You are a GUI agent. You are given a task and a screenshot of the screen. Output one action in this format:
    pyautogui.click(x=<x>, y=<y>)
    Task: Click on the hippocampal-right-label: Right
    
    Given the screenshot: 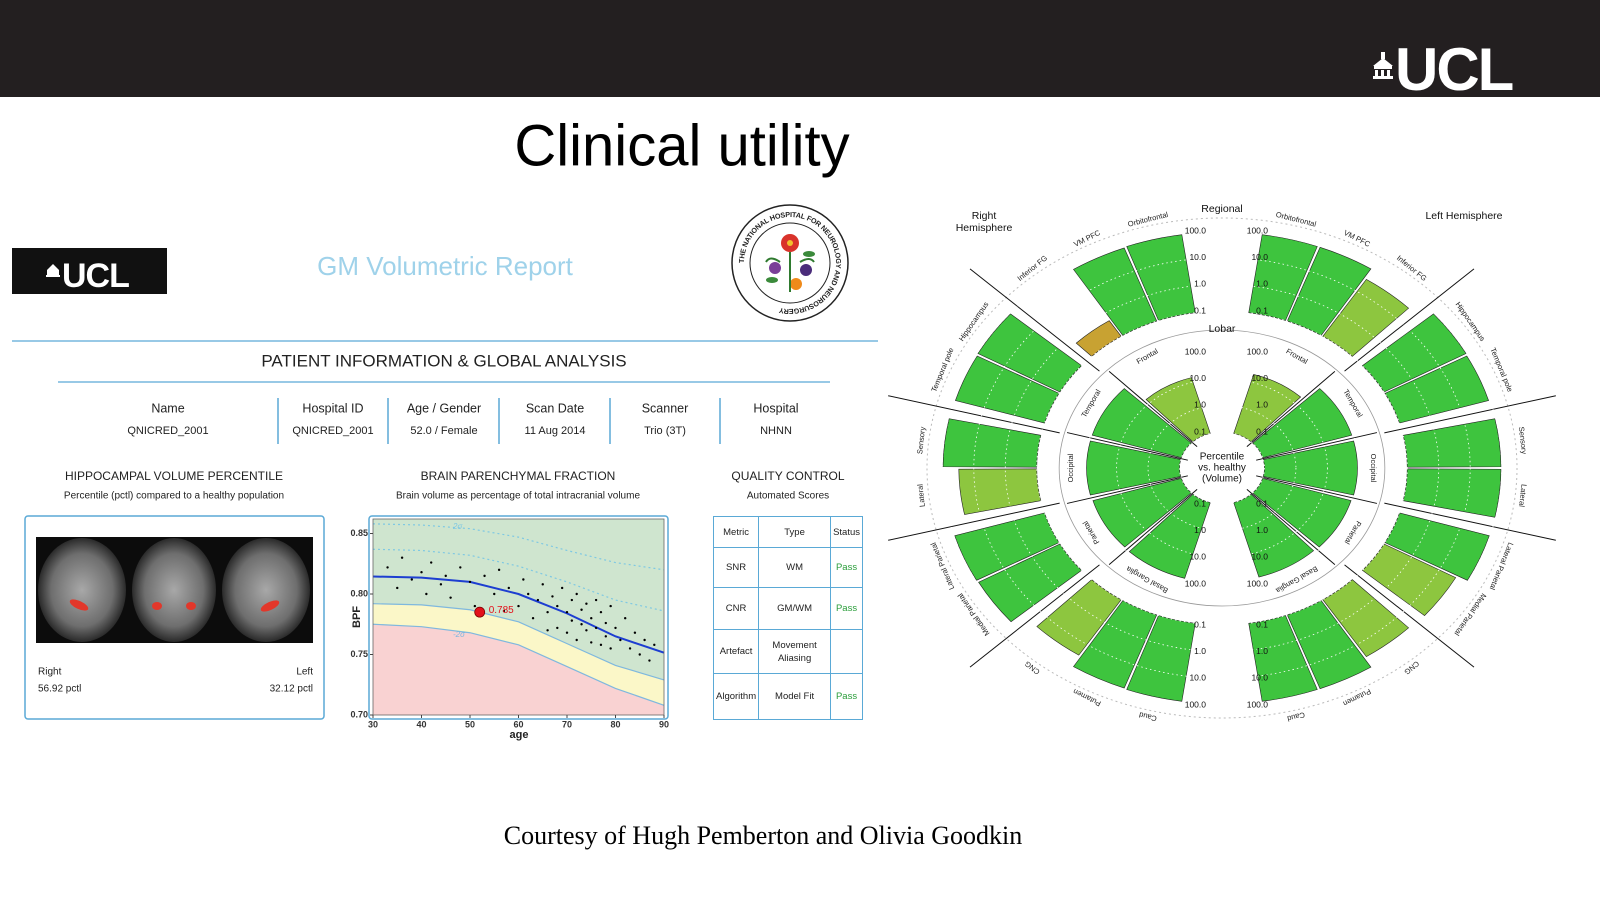 What is the action you would take?
    pyautogui.click(x=50, y=672)
    